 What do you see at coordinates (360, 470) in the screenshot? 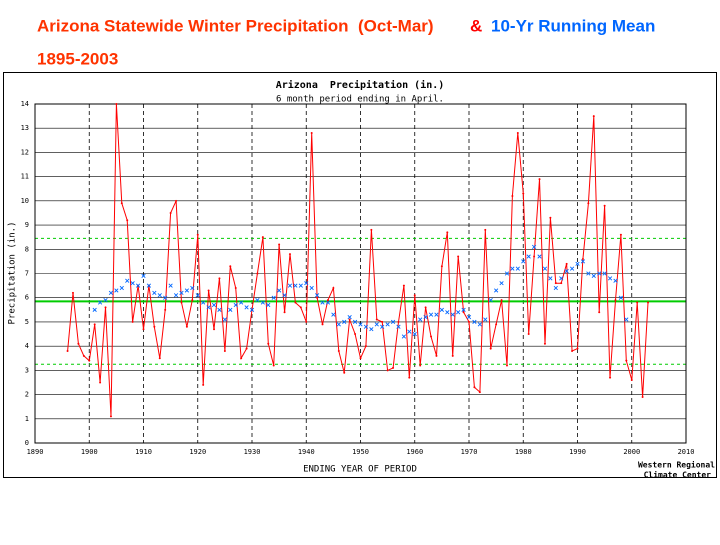
I see `x-axis-label: ENDING YEAR OF PERIOD` at bounding box center [360, 470].